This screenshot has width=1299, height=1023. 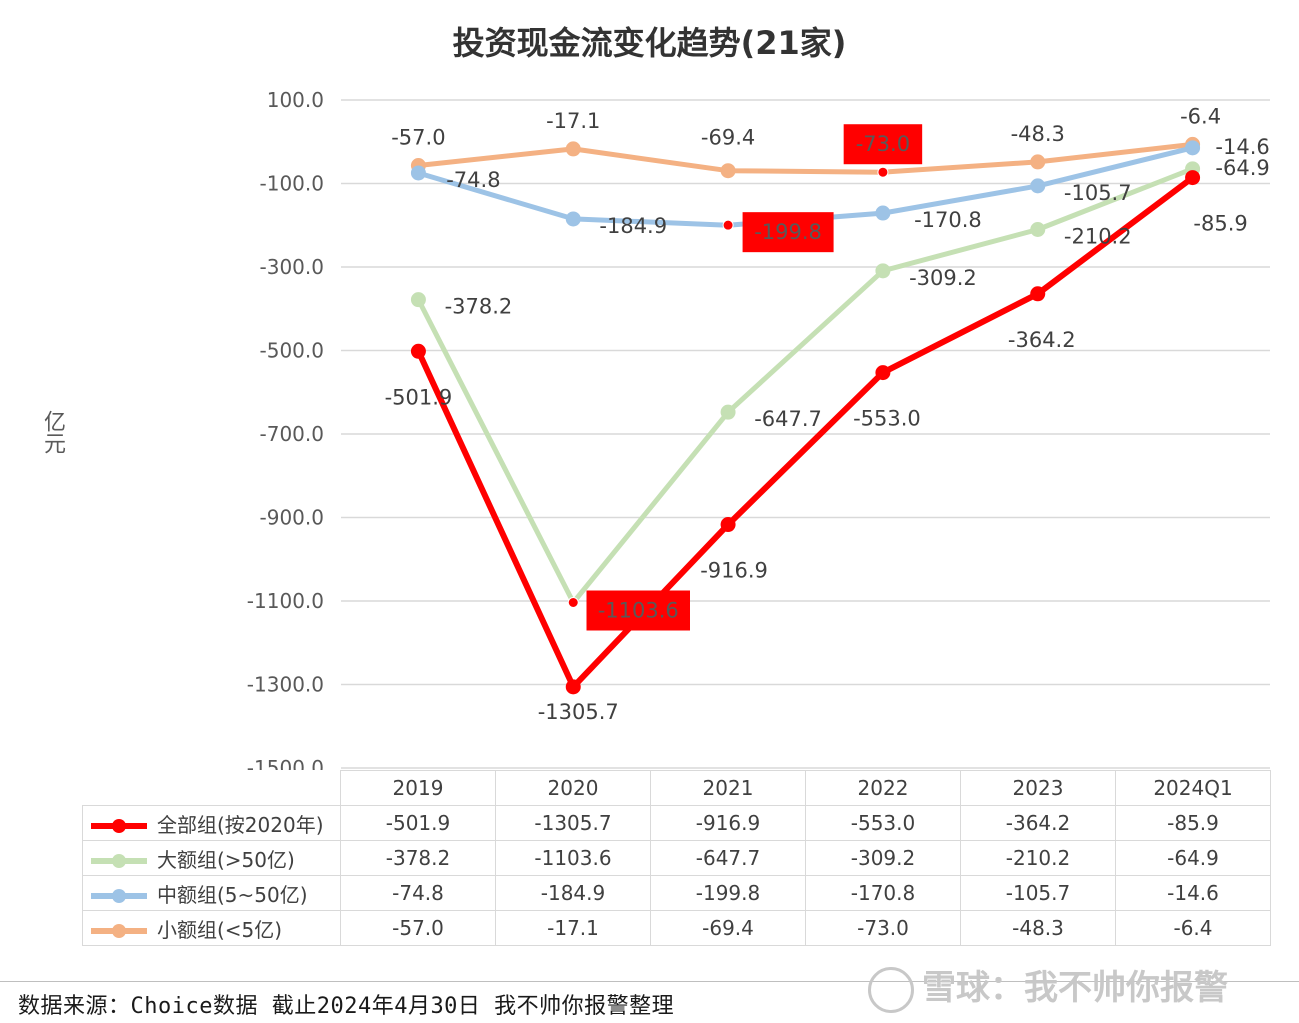 What do you see at coordinates (1193, 928) in the screenshot?
I see `table-cell: -6.4` at bounding box center [1193, 928].